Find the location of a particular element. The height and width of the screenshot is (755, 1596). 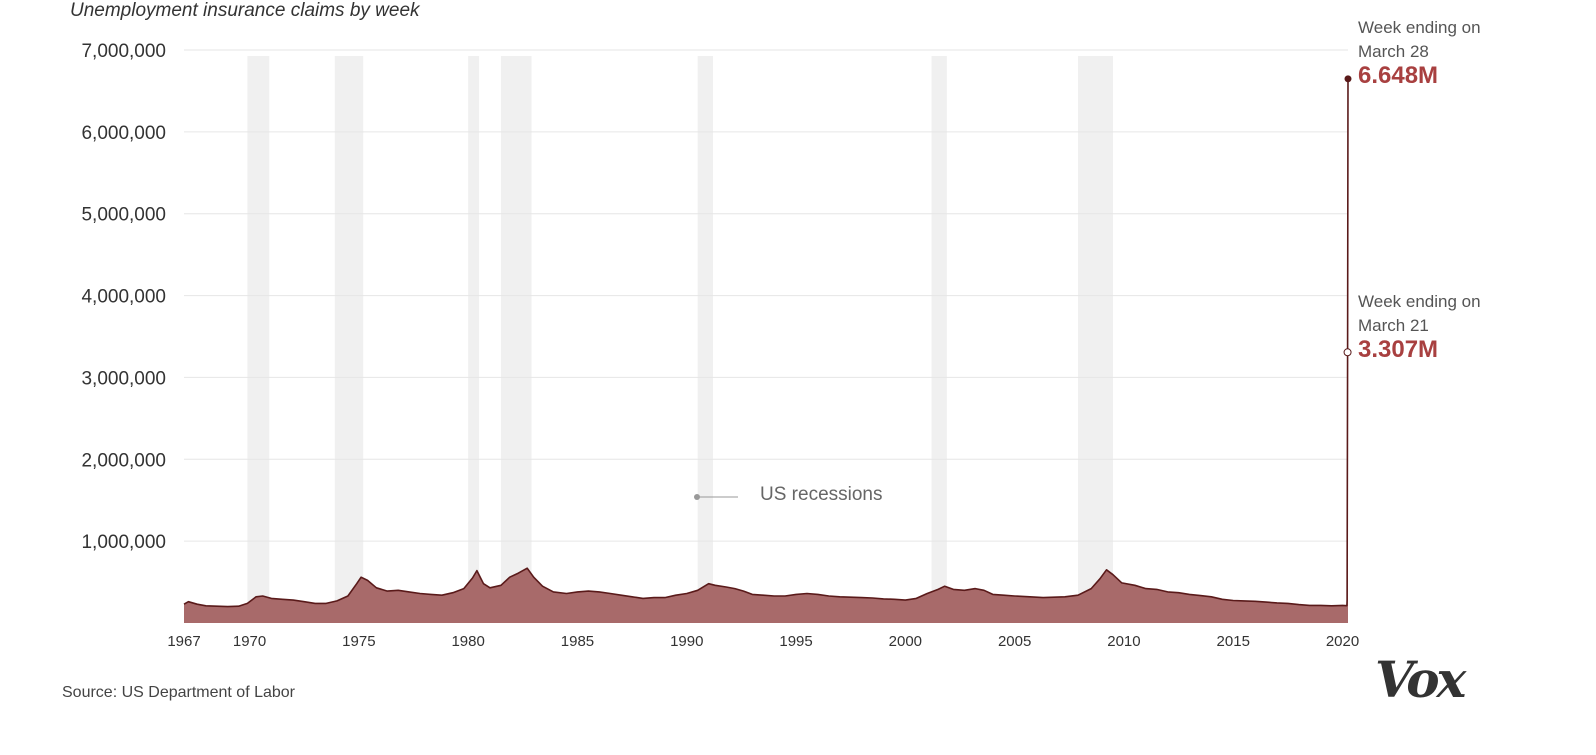

y-tick-label: 2,000,000 is located at coordinates (123, 460).